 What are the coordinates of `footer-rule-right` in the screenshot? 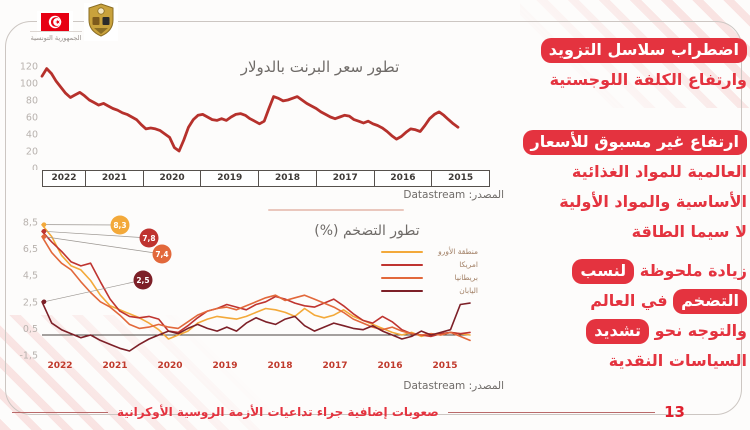 It's located at (551, 412).